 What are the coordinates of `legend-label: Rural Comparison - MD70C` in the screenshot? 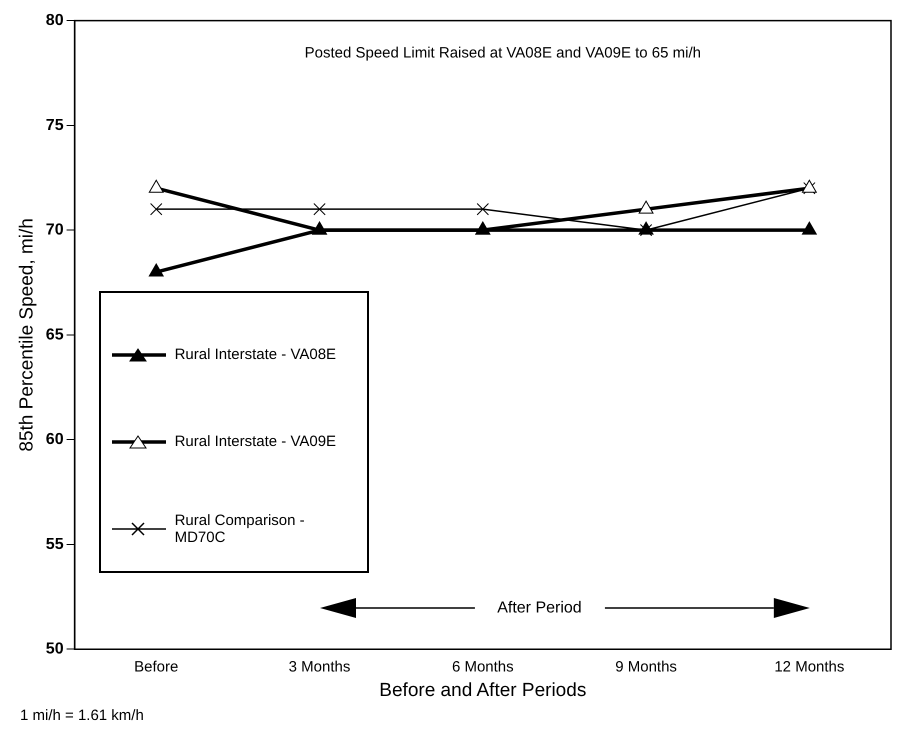 It's located at (240, 529).